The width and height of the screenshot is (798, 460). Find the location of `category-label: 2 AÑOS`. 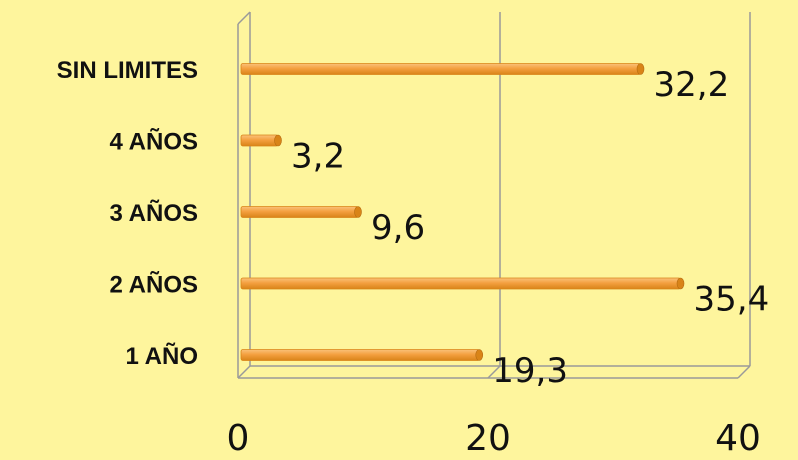

category-label: 2 AÑOS is located at coordinates (154, 285).